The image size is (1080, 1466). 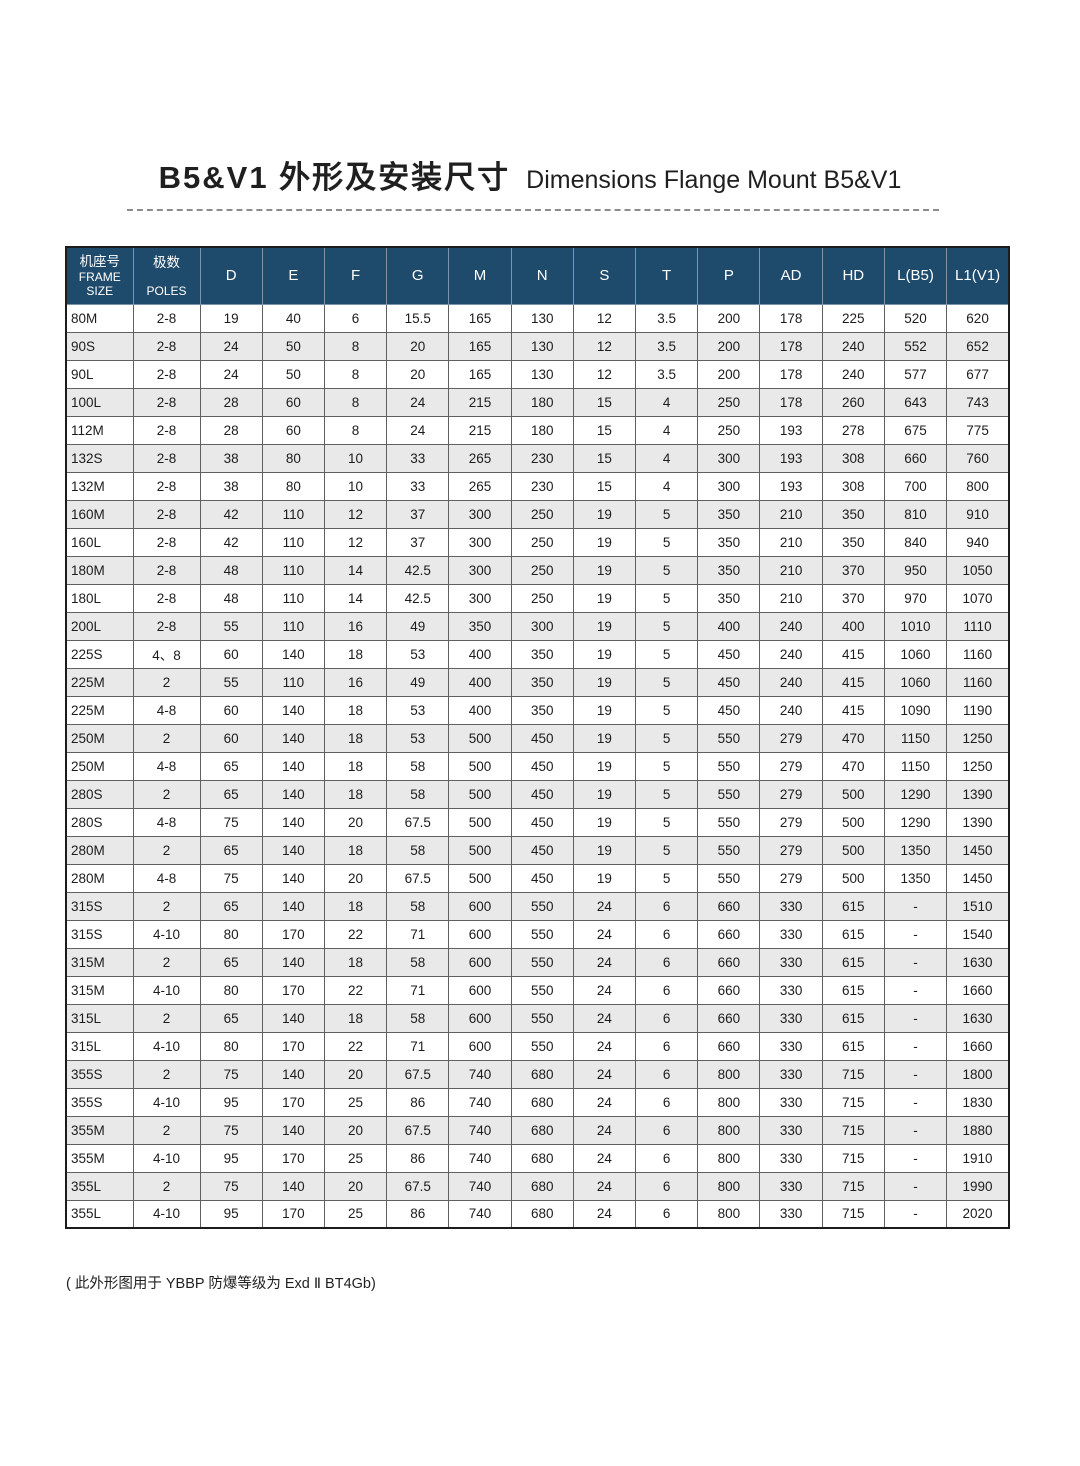 I want to click on dimension-value-cell: 1160, so click(x=978, y=654).